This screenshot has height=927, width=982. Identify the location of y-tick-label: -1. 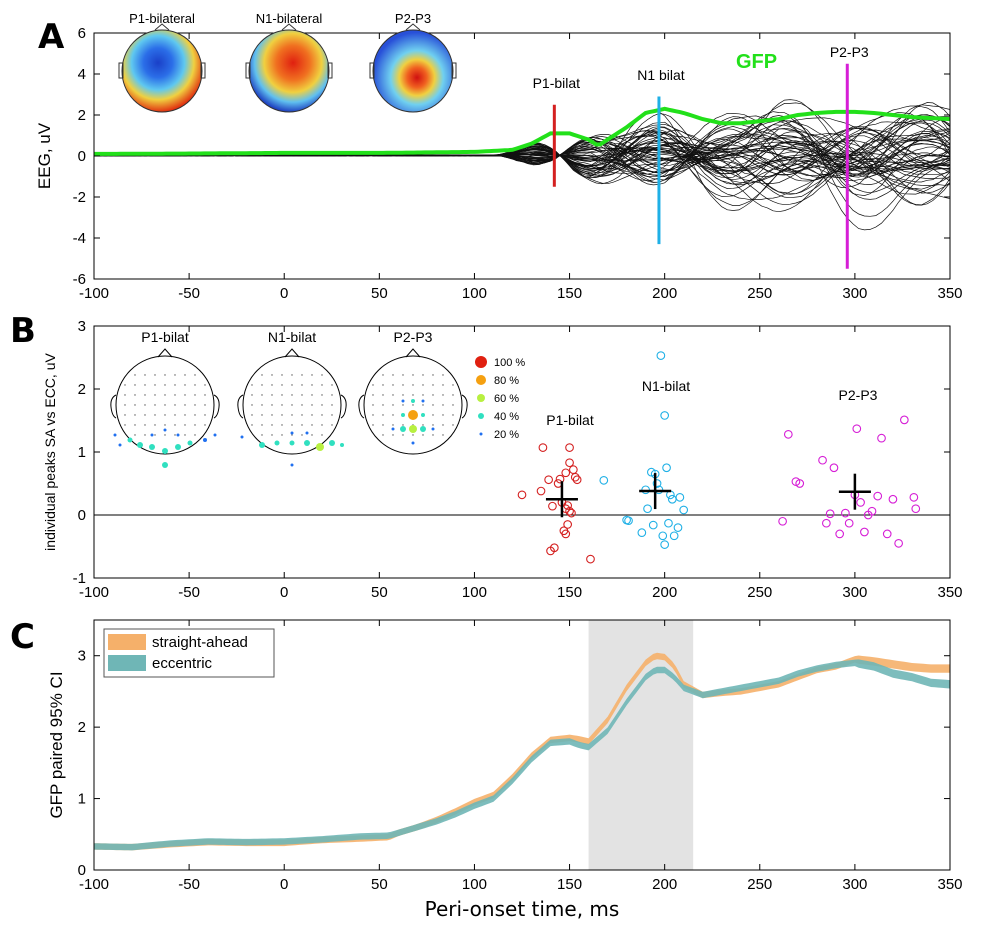
(79, 578).